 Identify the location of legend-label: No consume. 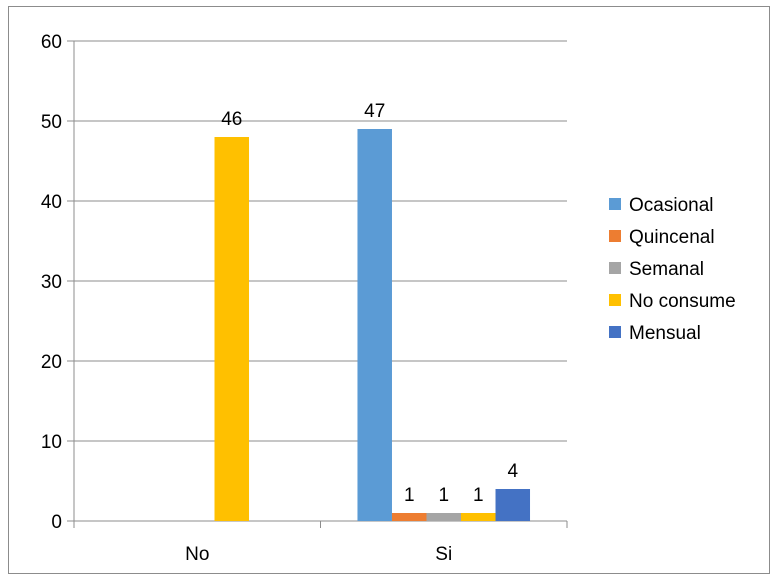
(682, 301).